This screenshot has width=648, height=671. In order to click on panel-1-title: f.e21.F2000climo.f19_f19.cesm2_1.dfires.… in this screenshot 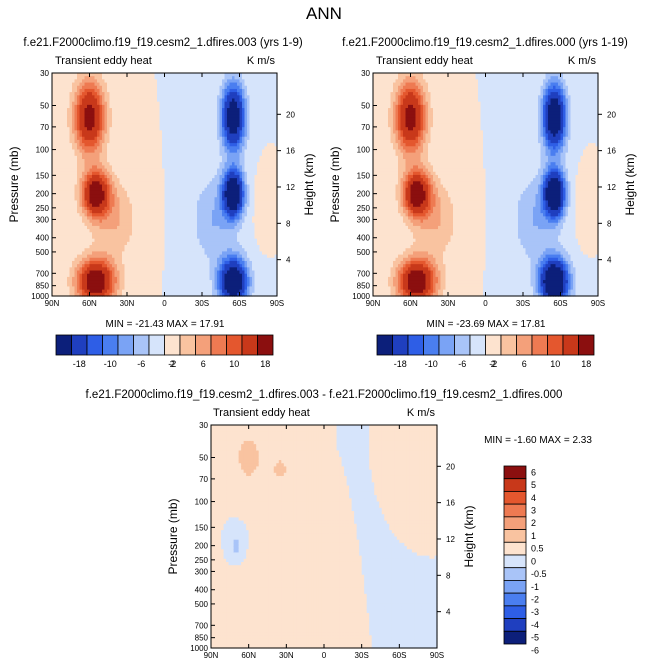, I will do `click(163, 43)`.